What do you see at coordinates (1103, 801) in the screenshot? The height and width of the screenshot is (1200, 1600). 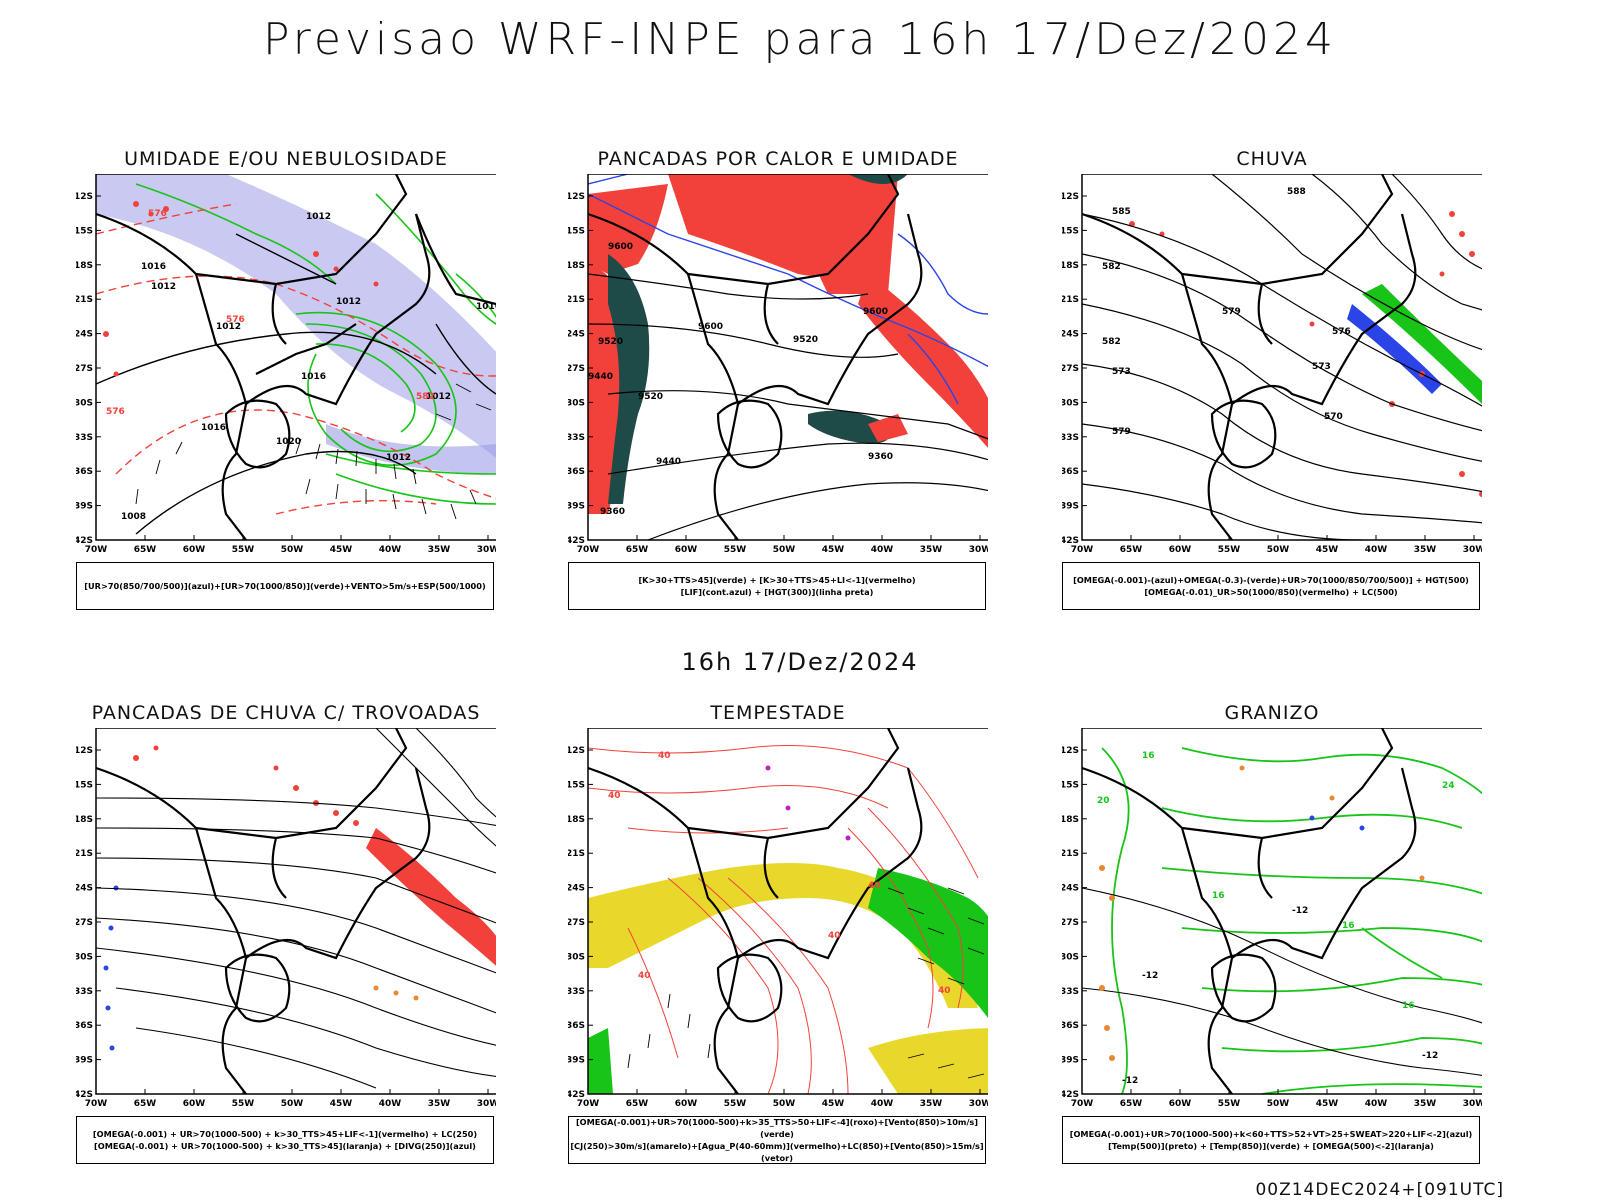 I see `contour-label: 20` at bounding box center [1103, 801].